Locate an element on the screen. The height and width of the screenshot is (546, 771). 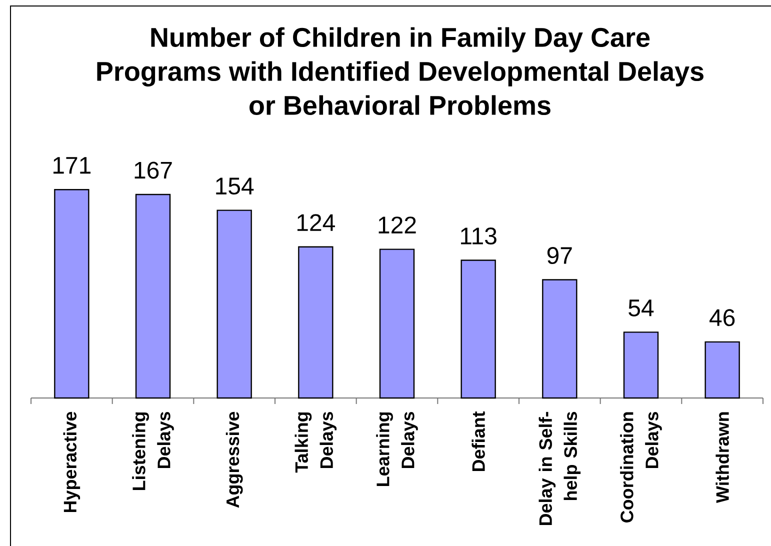
data-label: 171 is located at coordinates (72, 165).